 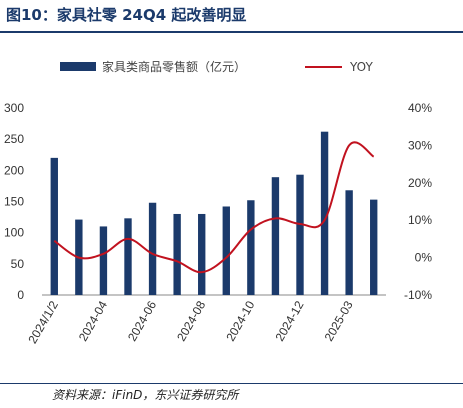 I want to click on right-tick-label: -10%, so click(x=418, y=295).